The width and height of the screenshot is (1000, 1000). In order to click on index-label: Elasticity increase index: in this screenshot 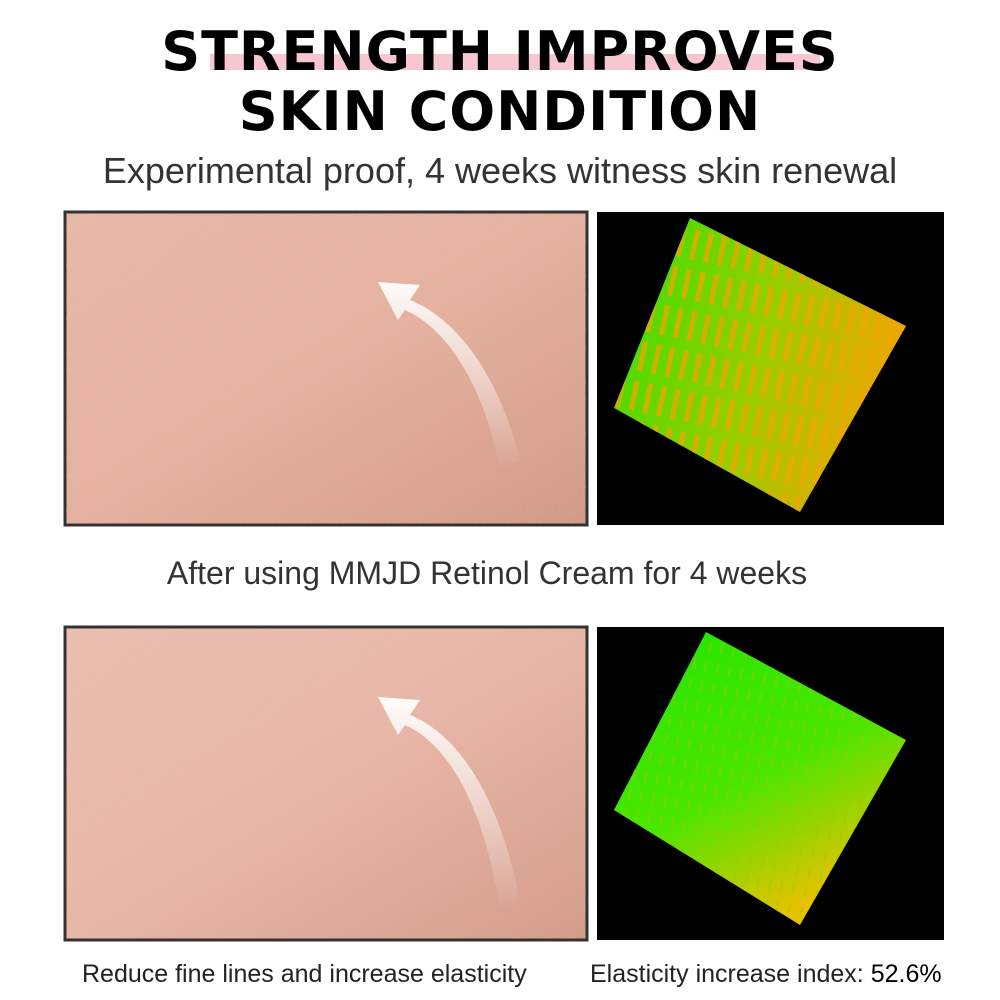, I will do `click(727, 974)`.